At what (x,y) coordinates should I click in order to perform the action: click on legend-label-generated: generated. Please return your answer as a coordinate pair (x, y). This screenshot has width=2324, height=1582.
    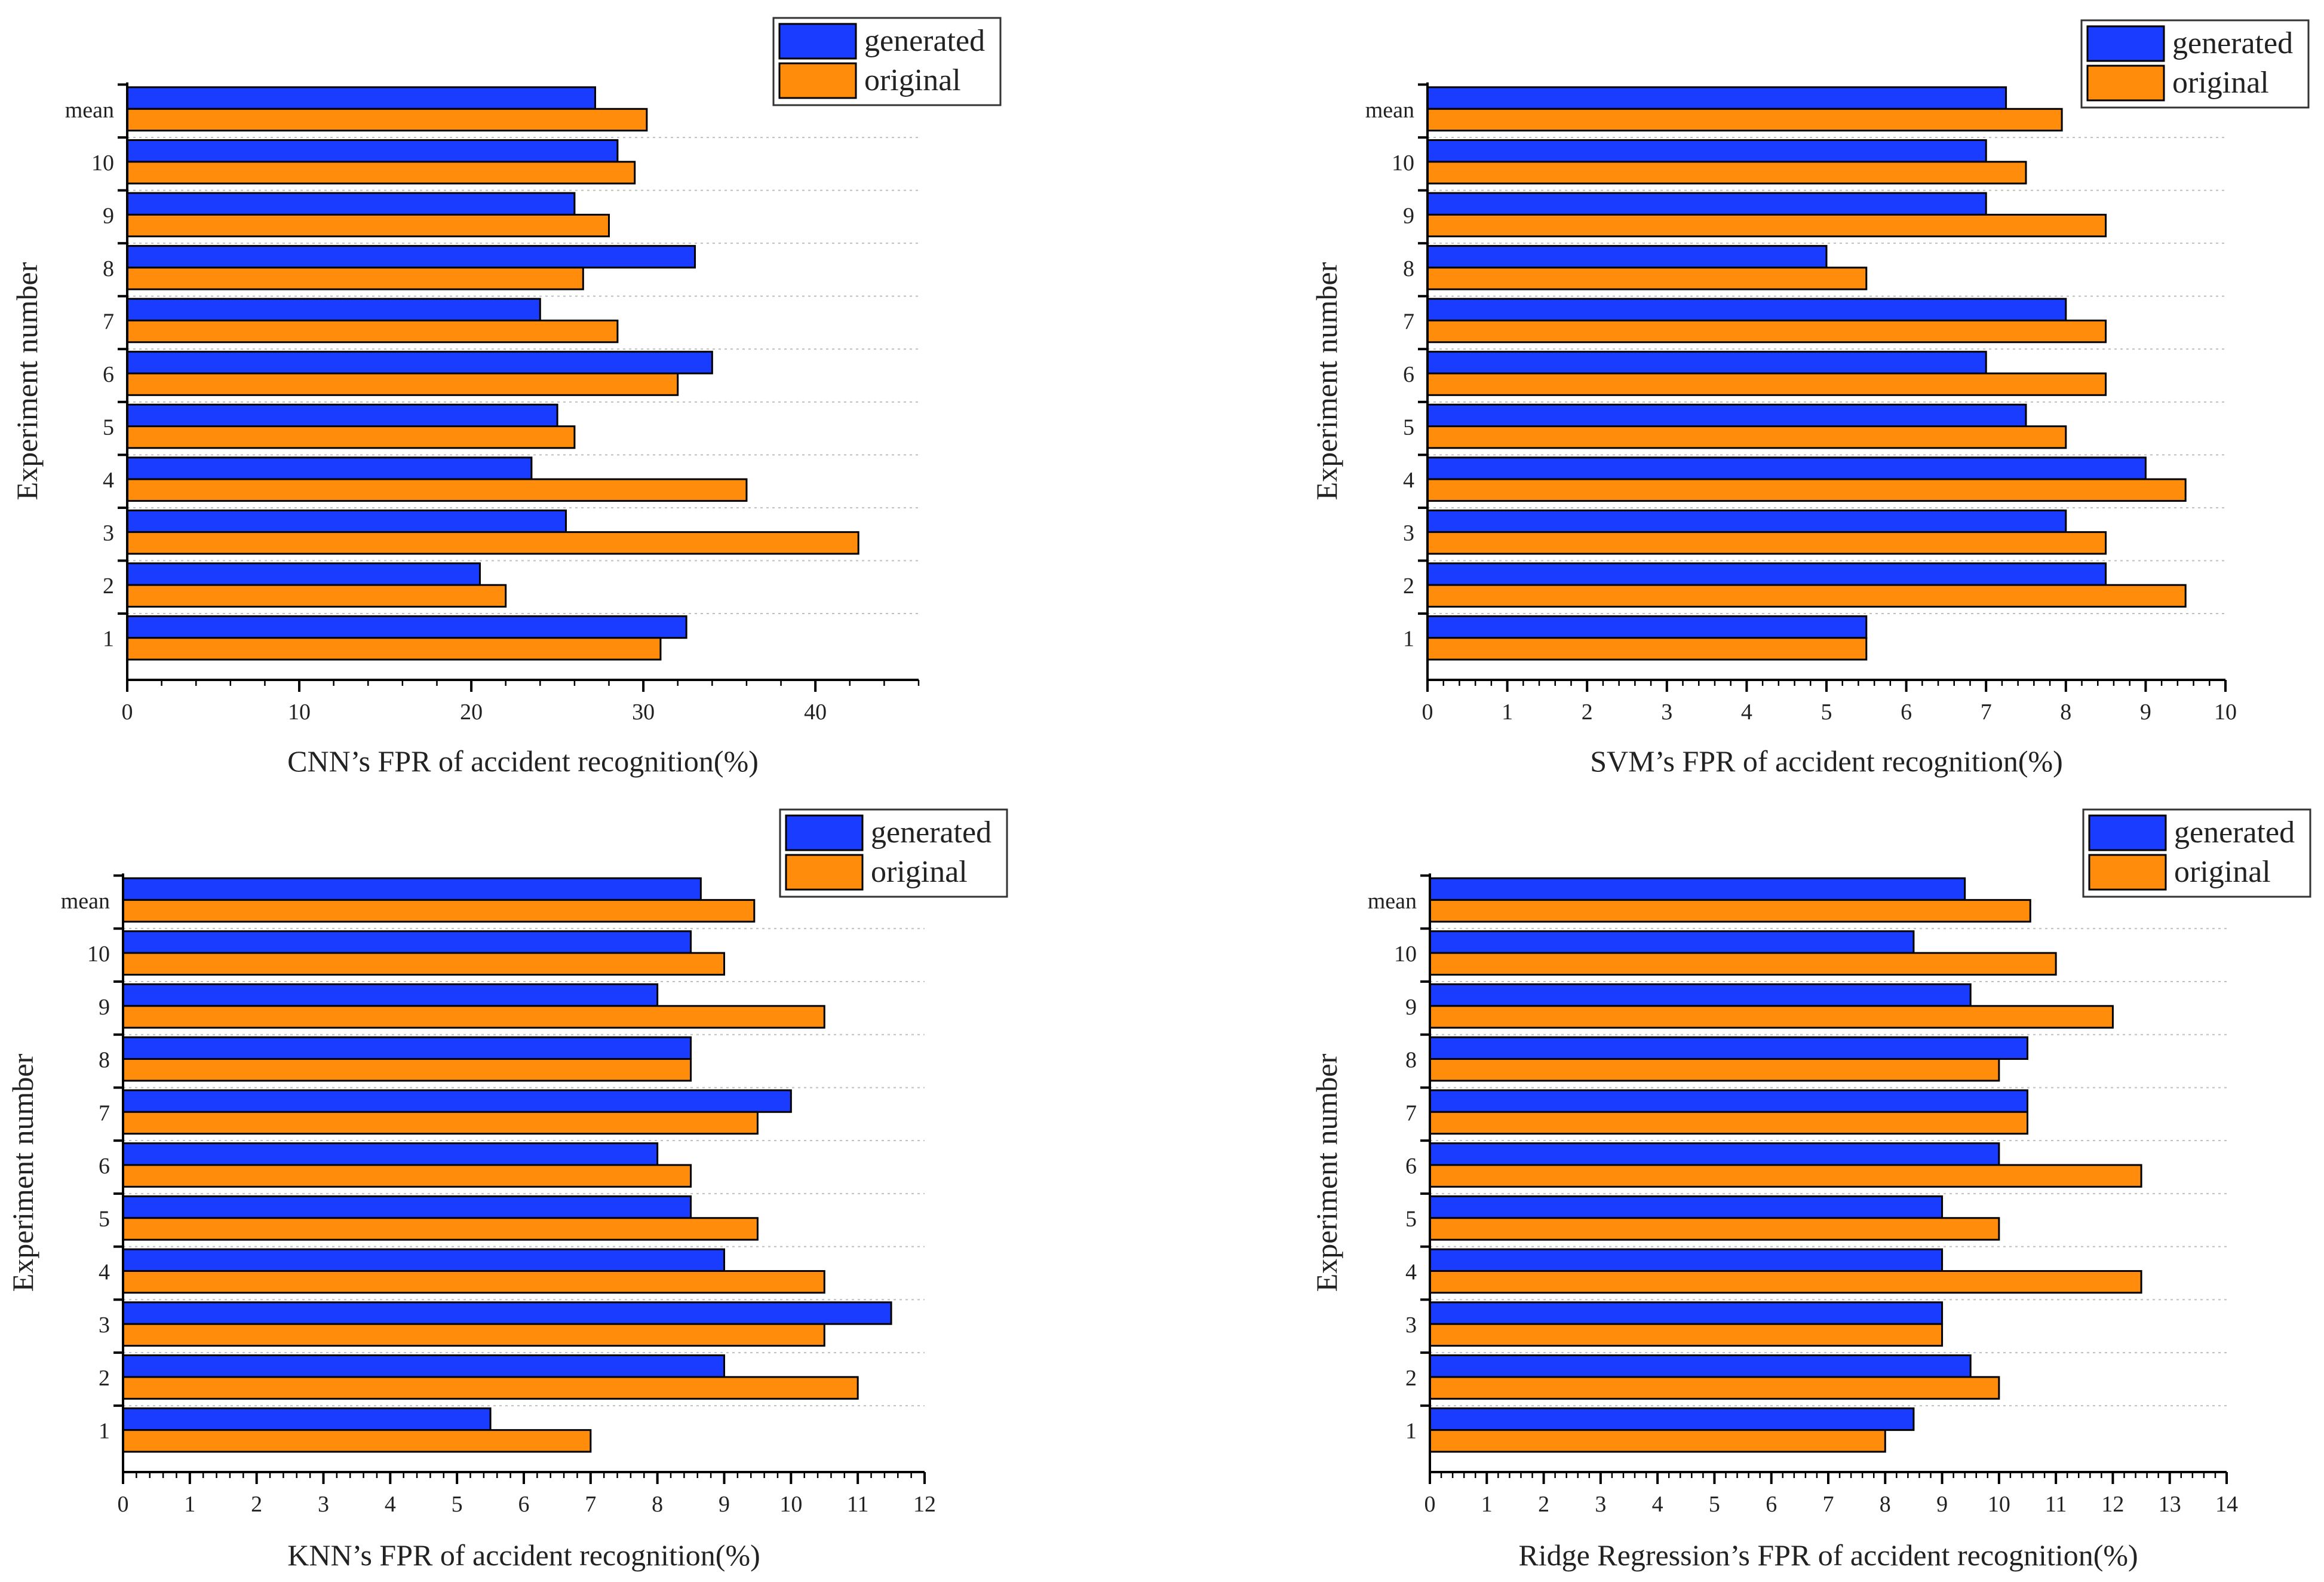
    Looking at the image, I should click on (2232, 43).